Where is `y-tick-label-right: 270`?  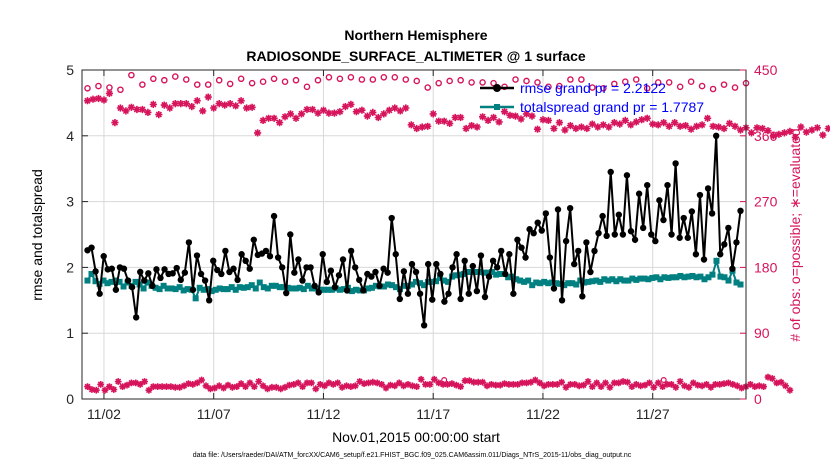
y-tick-label-right: 270 is located at coordinates (766, 202).